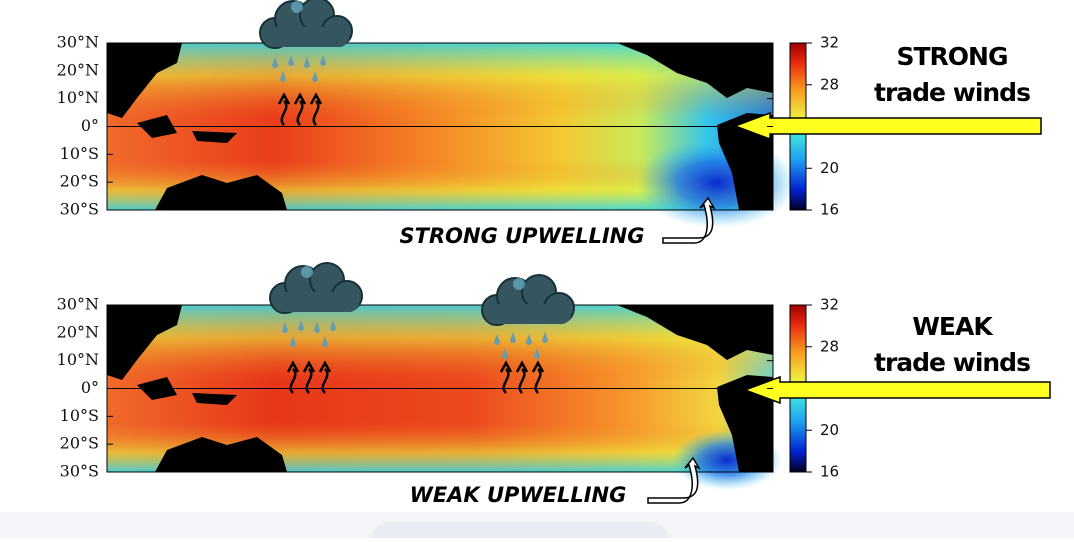  What do you see at coordinates (518, 495) in the screenshot?
I see `upwelling-label: WEAK UPWELLING` at bounding box center [518, 495].